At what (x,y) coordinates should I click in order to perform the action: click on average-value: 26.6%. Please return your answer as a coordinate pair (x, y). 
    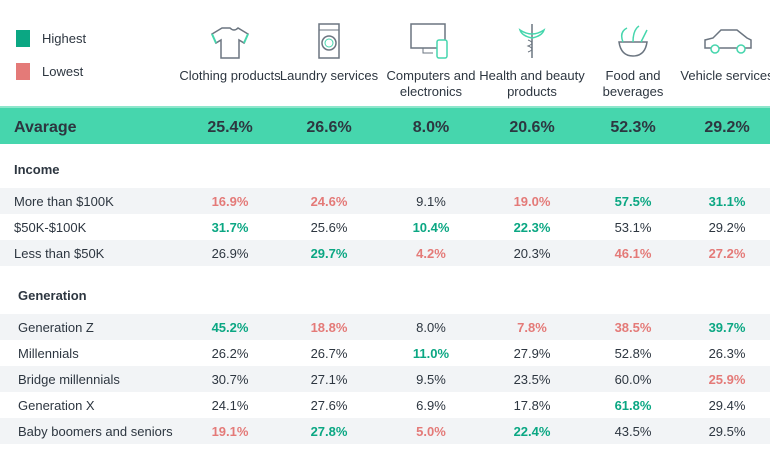
    Looking at the image, I should click on (329, 127).